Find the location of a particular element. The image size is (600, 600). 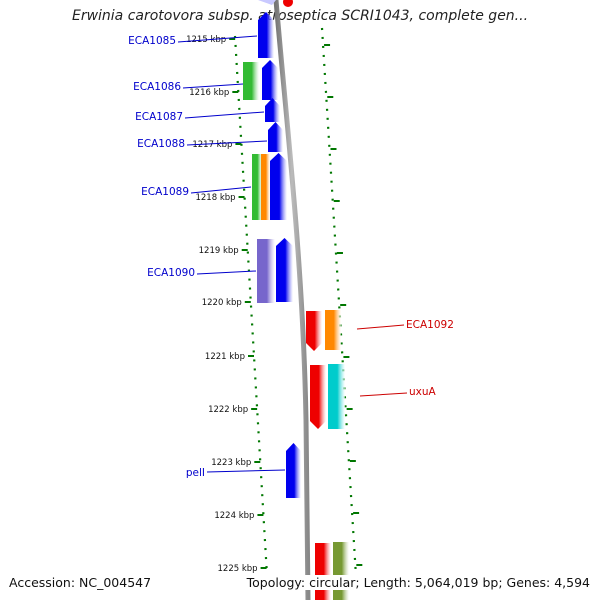

kbp-label: 1218 kbp is located at coordinates (215, 198).